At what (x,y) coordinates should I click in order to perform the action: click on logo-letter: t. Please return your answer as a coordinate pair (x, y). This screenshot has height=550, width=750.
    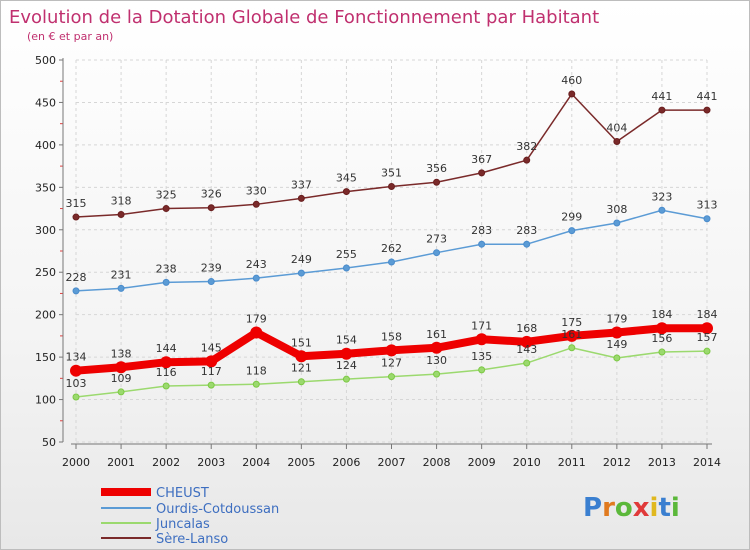
    Looking at the image, I should click on (664, 508).